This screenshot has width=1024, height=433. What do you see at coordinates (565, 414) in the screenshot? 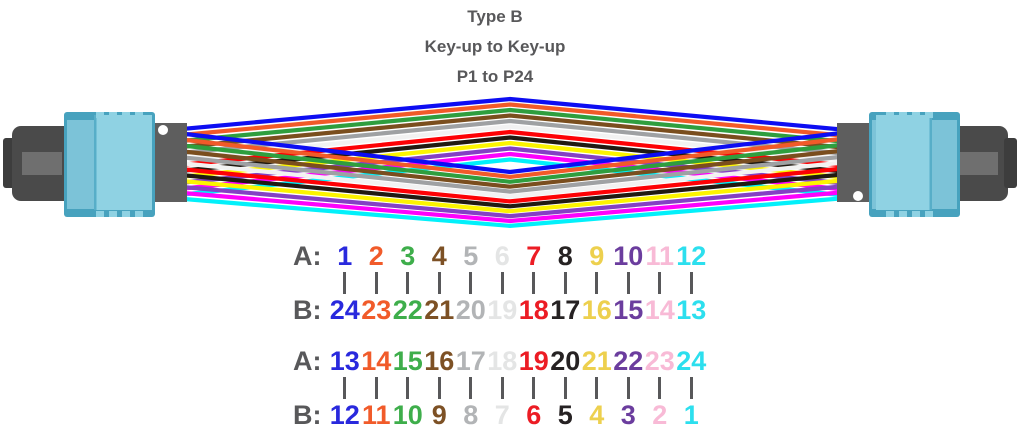
I see `port-number-b: 5` at bounding box center [565, 414].